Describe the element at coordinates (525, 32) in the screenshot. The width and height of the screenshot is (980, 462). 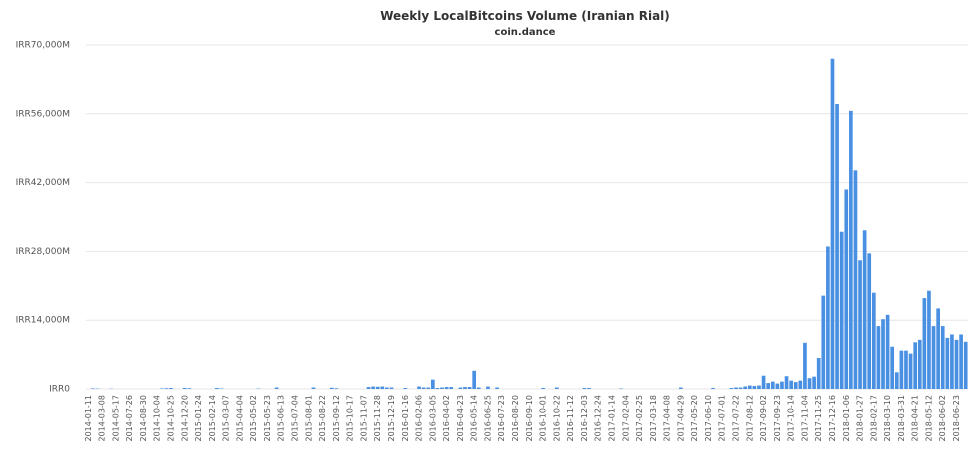
I see `chart-subtitle: coin.dance` at that location.